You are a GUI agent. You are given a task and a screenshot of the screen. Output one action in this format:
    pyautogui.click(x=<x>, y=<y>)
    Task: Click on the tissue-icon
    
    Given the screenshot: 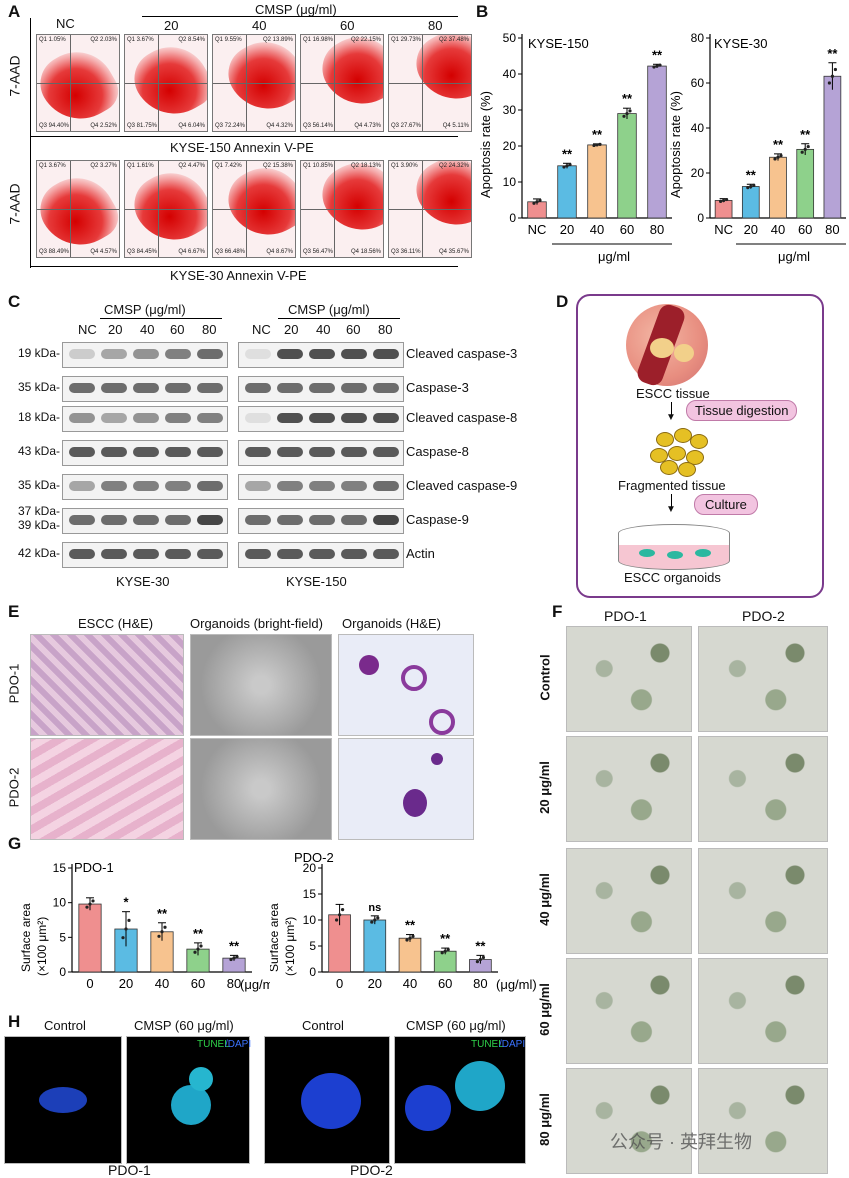 What is the action you would take?
    pyautogui.click(x=667, y=345)
    